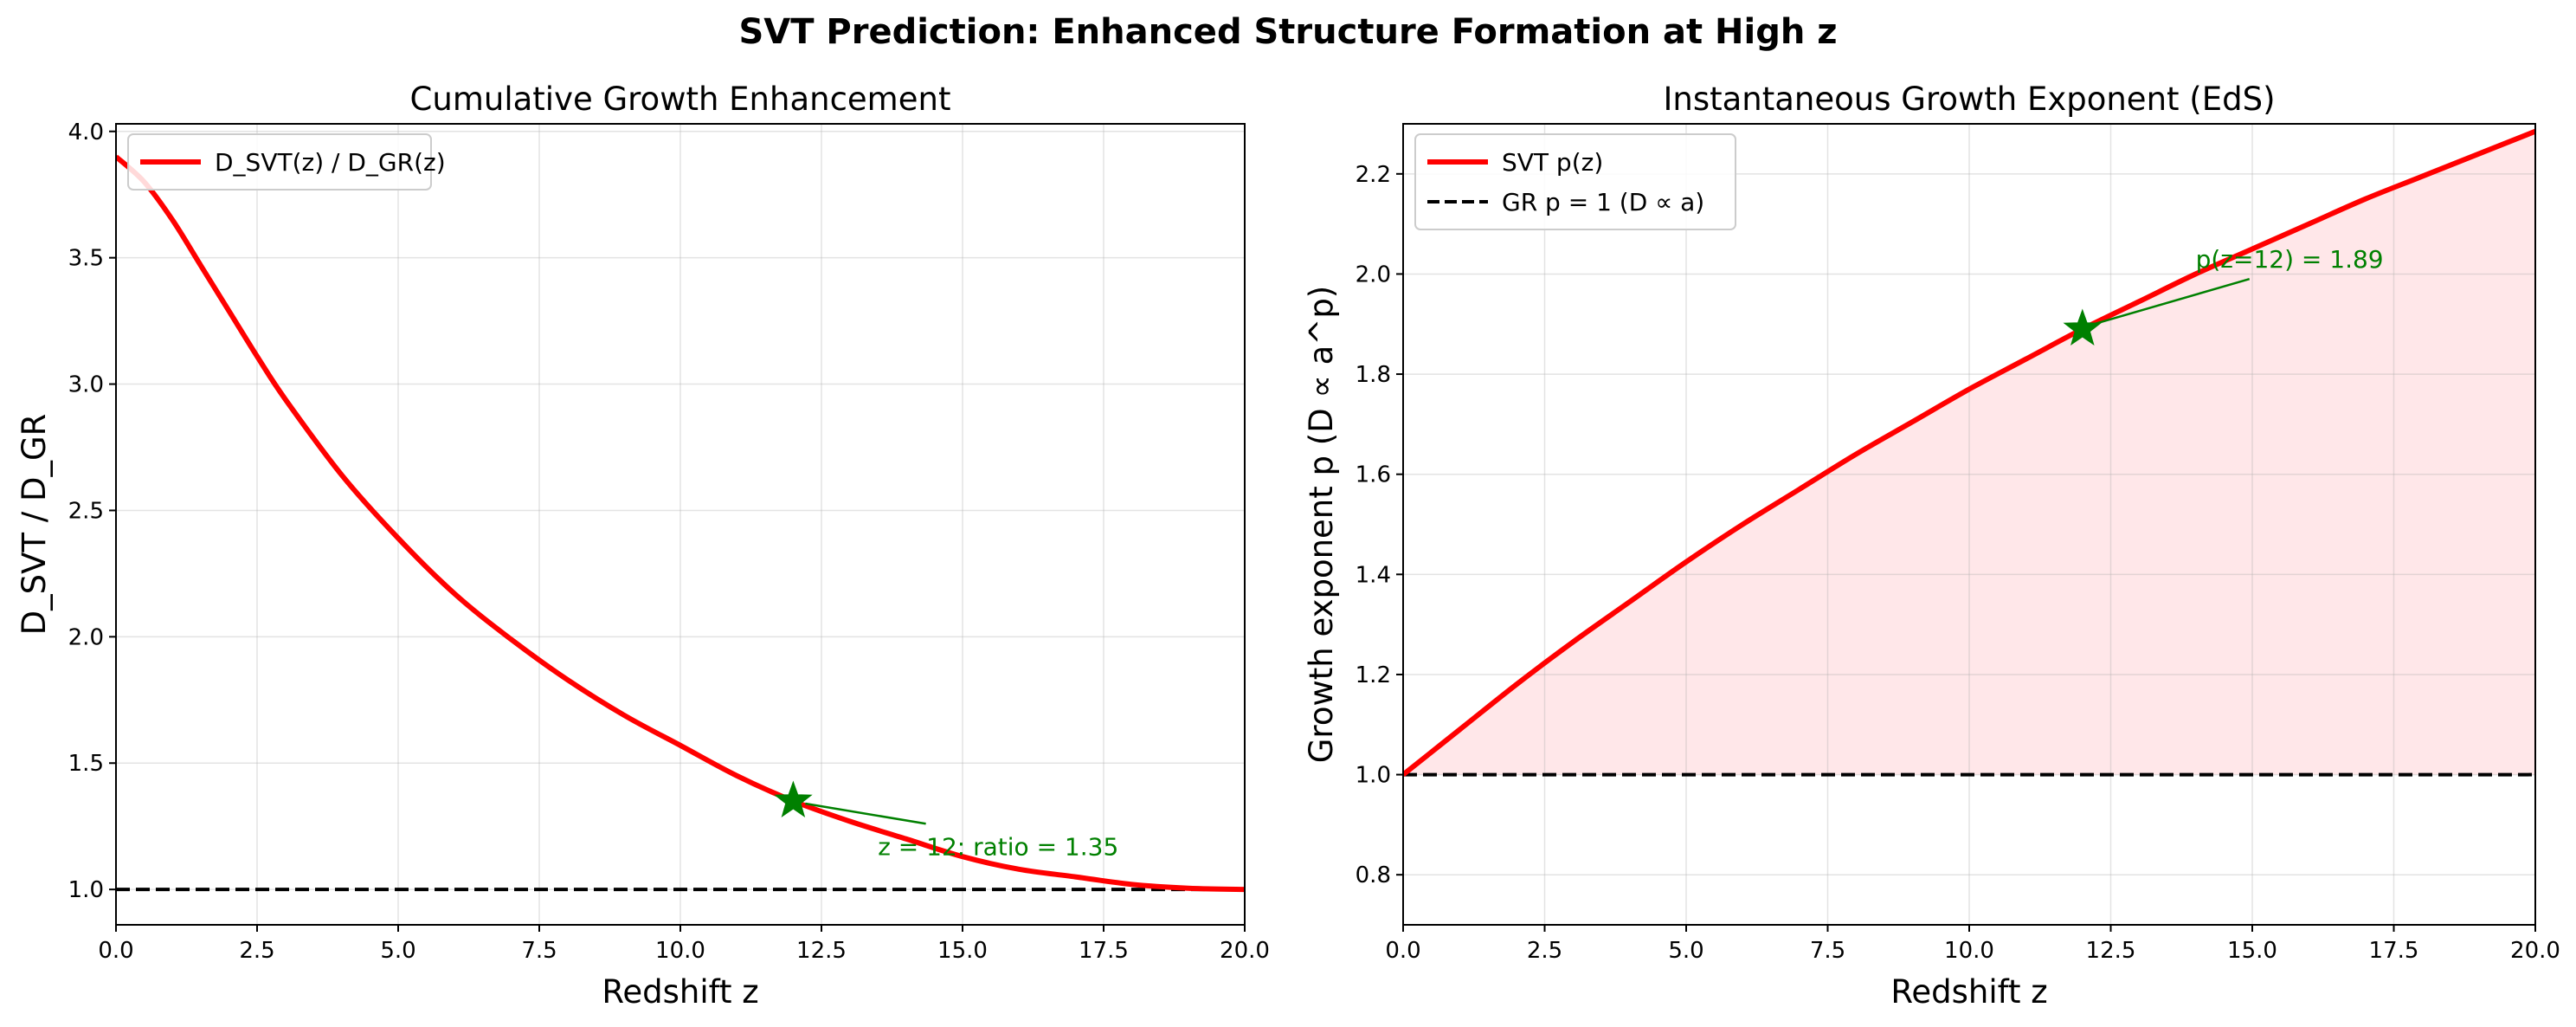 The width and height of the screenshot is (2576, 1027). Describe the element at coordinates (1603, 202) in the screenshot. I see `legend-entry-label: GR p = 1 (D ∝ a)` at that location.